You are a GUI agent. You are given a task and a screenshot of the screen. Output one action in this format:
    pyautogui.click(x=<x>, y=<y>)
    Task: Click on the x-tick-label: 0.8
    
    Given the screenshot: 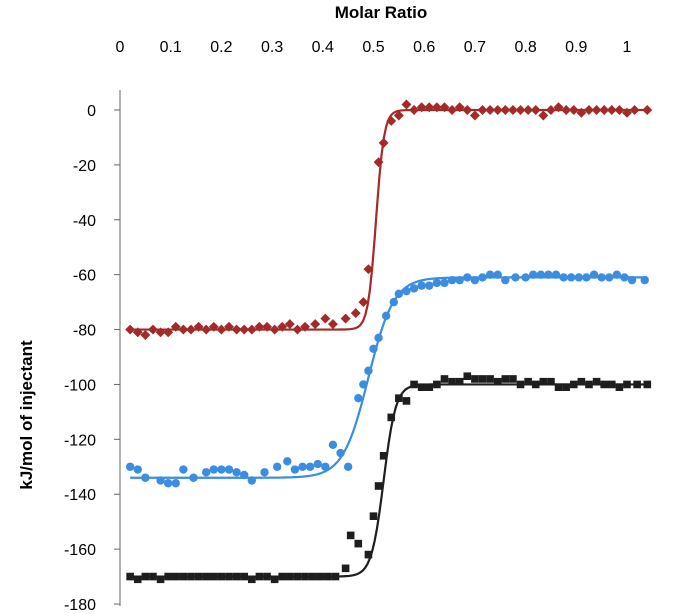 What is the action you would take?
    pyautogui.click(x=525, y=47)
    